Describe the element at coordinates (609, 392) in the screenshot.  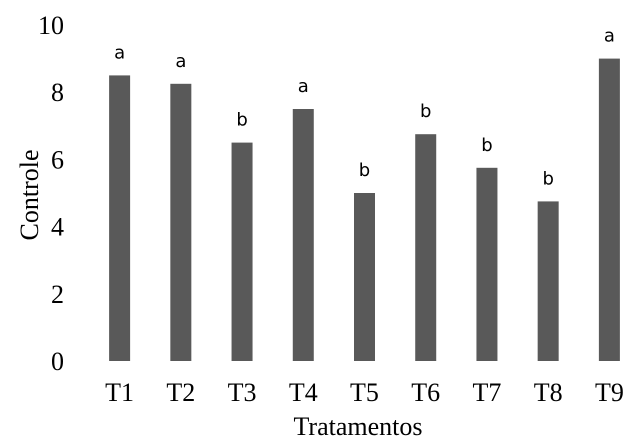
I see `x-tick-label: T9` at that location.